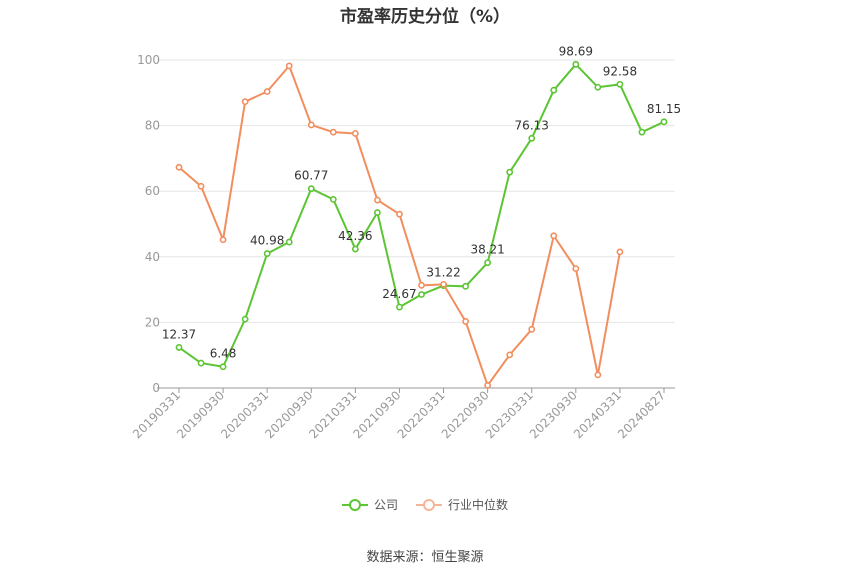 This screenshot has width=850, height=575. Describe the element at coordinates (620, 71) in the screenshot. I see `data-label: 92.58` at that location.